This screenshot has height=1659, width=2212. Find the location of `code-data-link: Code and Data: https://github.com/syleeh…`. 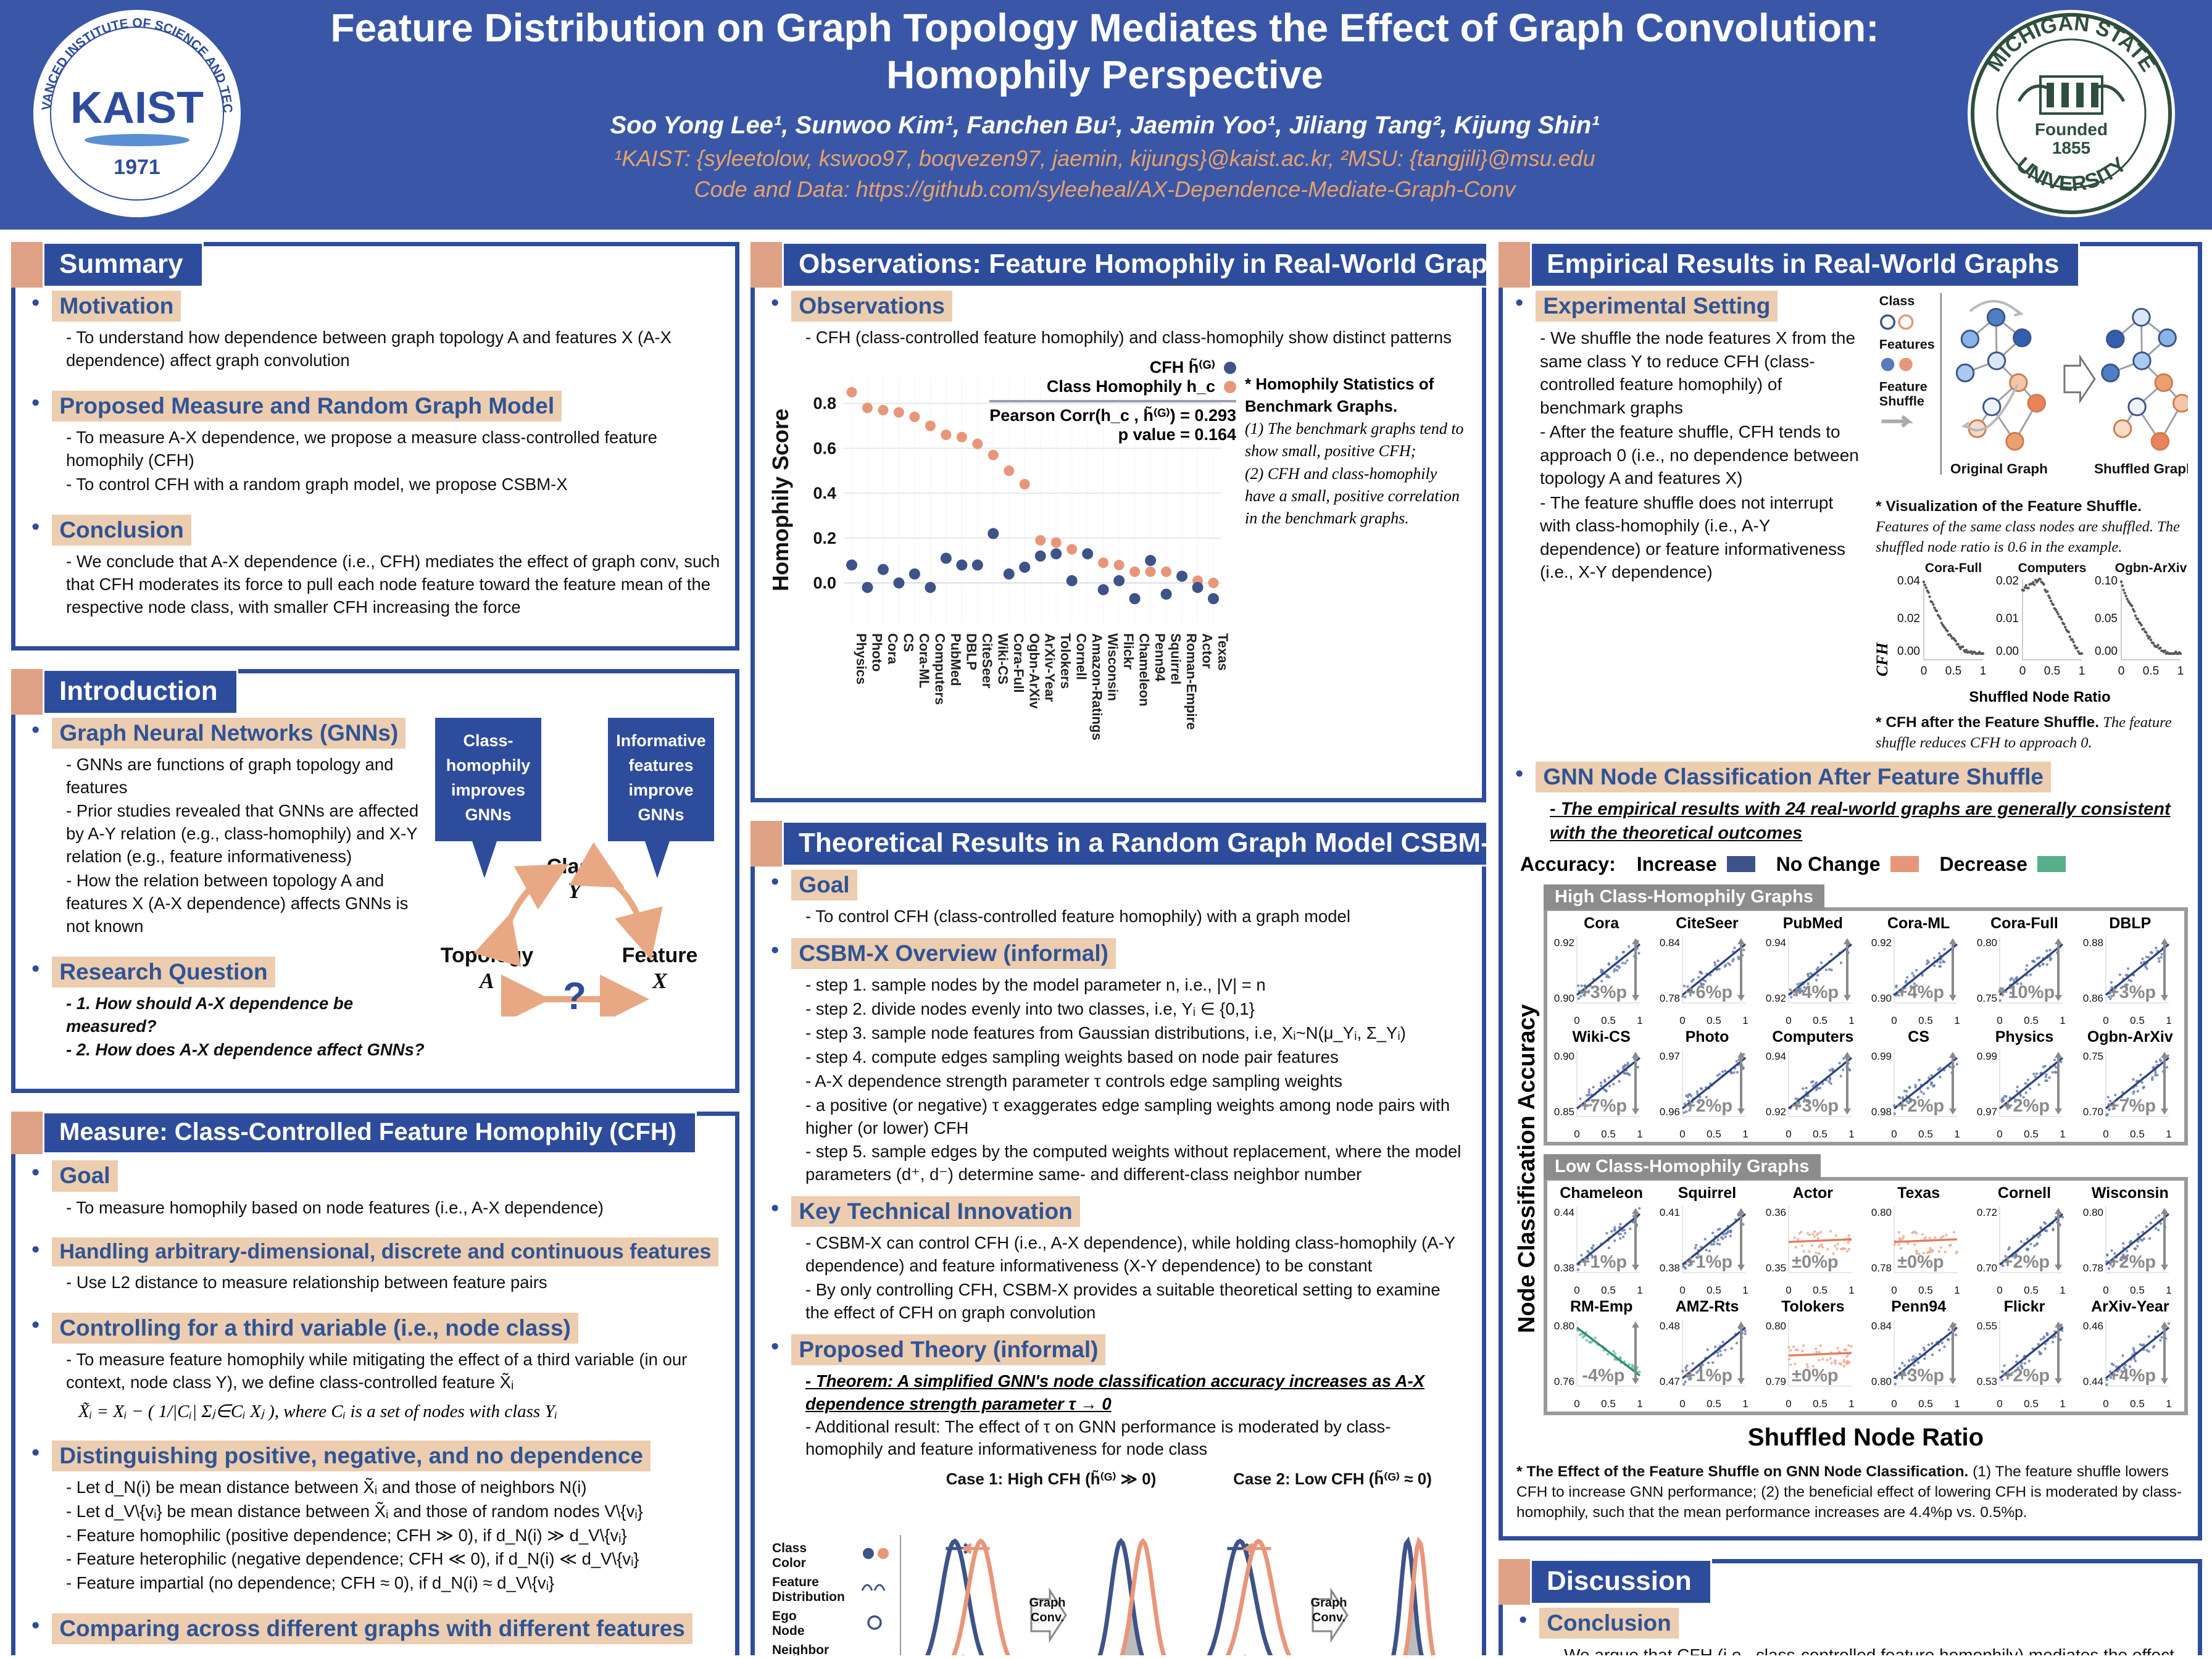

code-data-link: Code and Data: https://github.com/syleeh… is located at coordinates (1105, 189).